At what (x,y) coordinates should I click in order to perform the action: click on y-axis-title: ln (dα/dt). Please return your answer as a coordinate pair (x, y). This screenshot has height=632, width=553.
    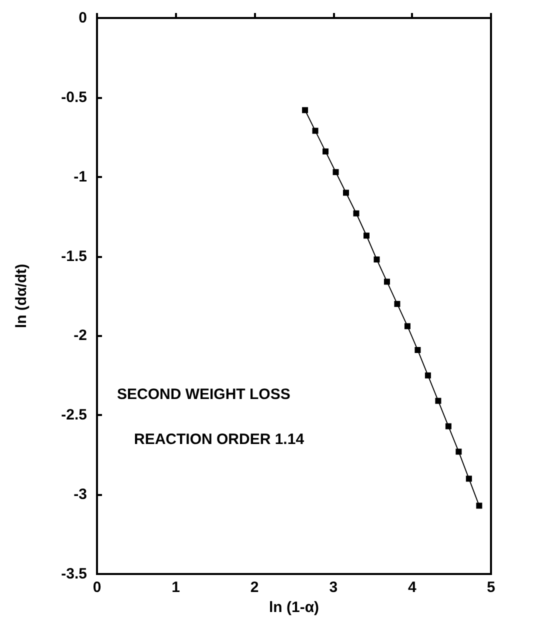
    Looking at the image, I should click on (21, 296).